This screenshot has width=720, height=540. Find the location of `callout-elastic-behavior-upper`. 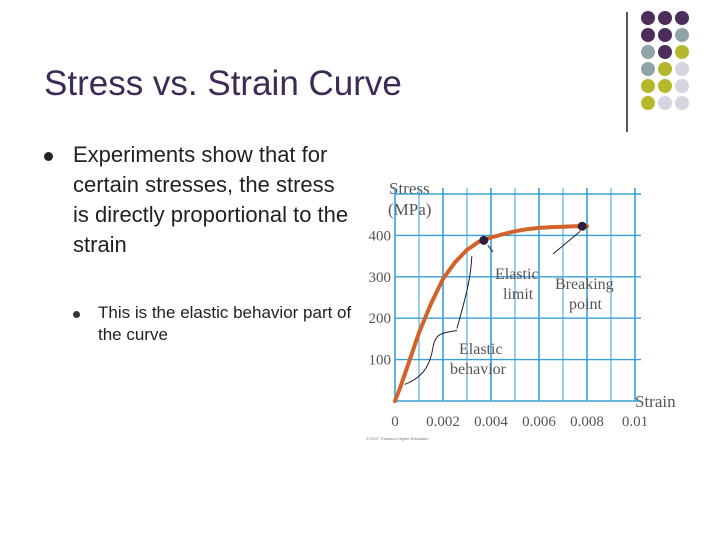

callout-elastic-behavior-upper is located at coordinates (464, 292).